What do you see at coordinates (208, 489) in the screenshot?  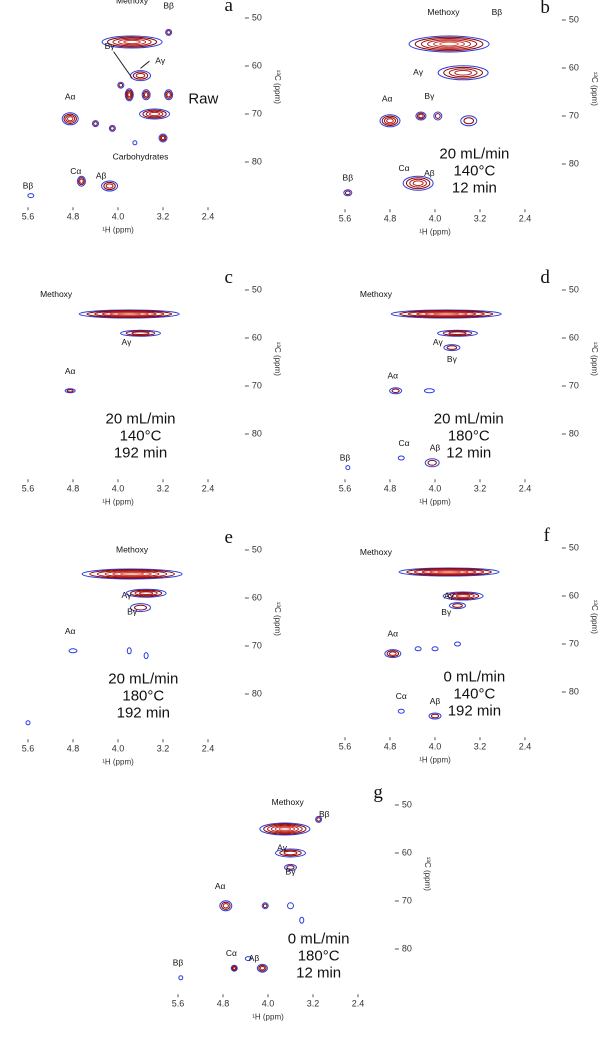 I see `x-tick-label: 2.4` at bounding box center [208, 489].